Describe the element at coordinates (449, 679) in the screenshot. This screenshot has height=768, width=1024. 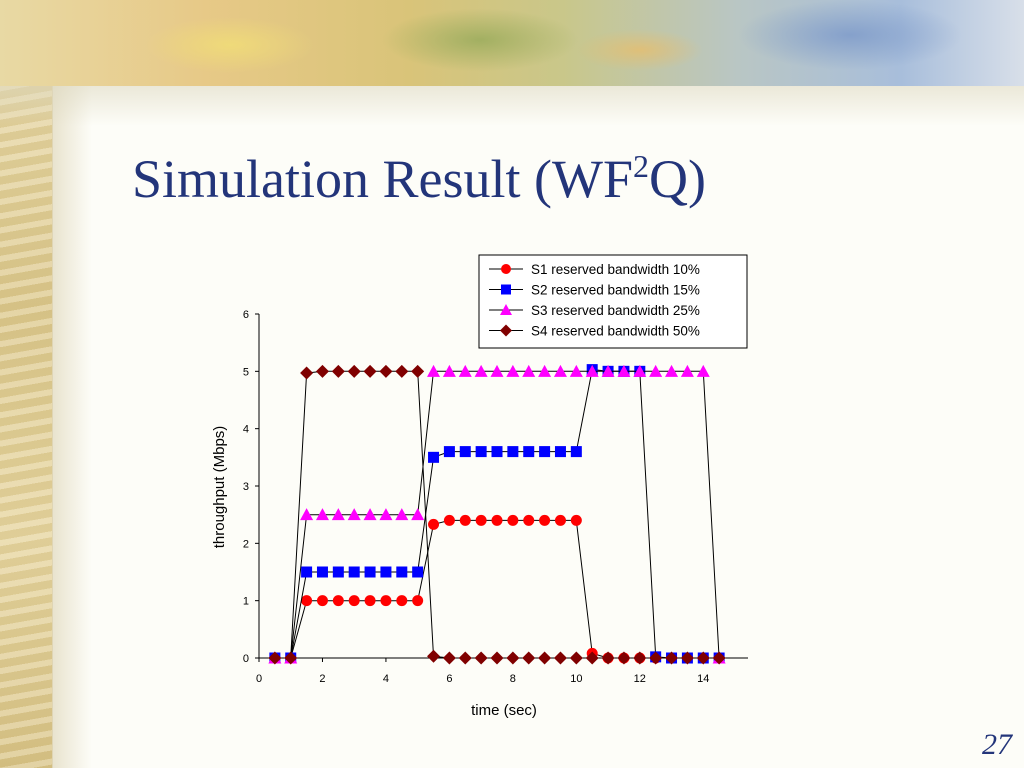
I see `x-tick-label: 6` at that location.